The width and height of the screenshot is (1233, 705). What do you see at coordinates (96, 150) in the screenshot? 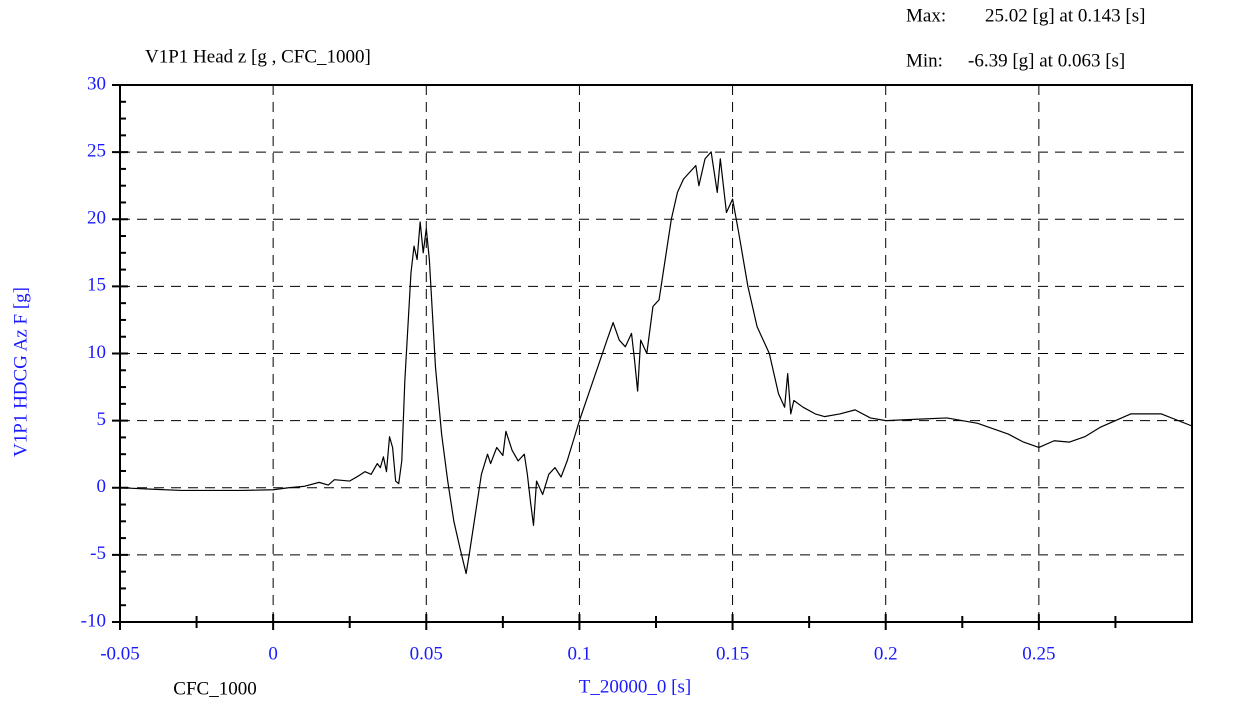
I see `y-tick-label: 25` at bounding box center [96, 150].